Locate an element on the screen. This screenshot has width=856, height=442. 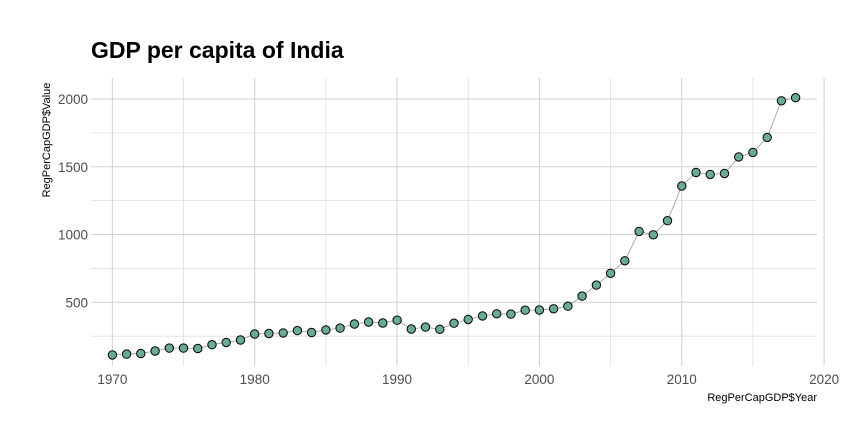
data-point-1990 is located at coordinates (397, 320).